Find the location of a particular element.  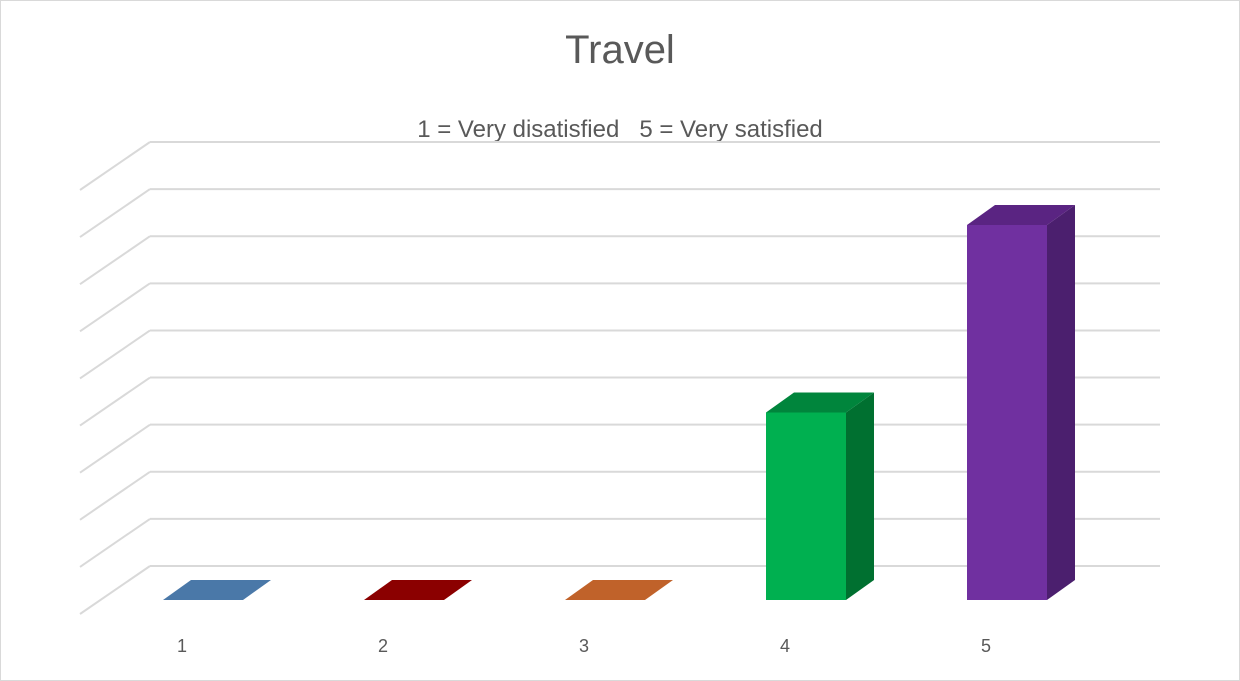

x-tick-label: 2 is located at coordinates (383, 646).